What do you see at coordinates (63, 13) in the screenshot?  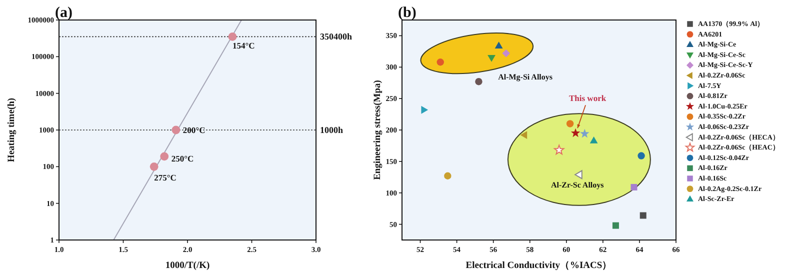 I see `chart-title: (a)` at bounding box center [63, 13].